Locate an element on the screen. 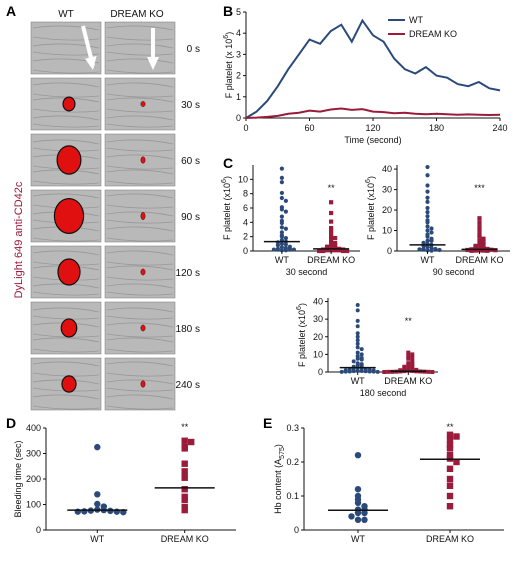 The image size is (520, 577). y-tick-label: 10 is located at coordinates (387, 231).